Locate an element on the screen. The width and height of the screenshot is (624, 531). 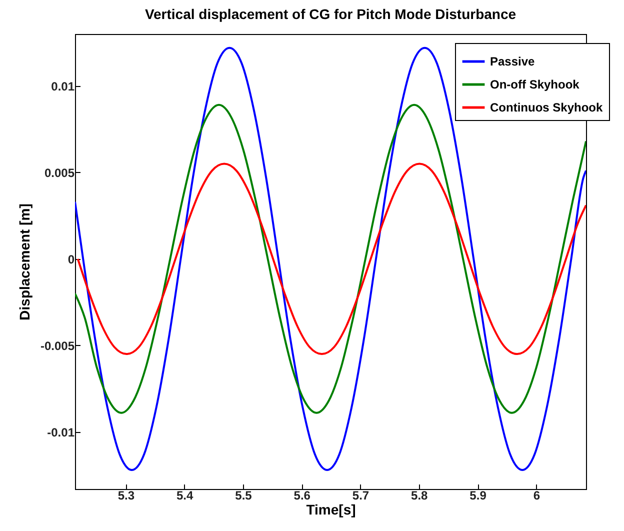
y-tick-label: -0.005 is located at coordinates (57, 345).